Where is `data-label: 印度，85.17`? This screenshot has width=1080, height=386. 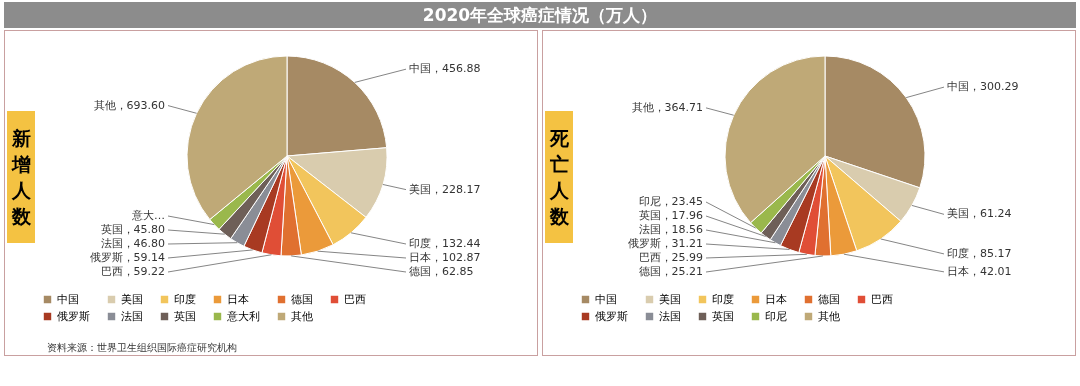
data-label: 印度，85.17 is located at coordinates (979, 253).